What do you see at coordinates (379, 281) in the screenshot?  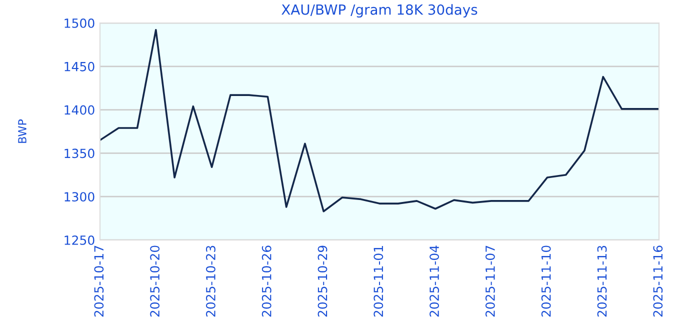 I see `x-tick-label: 2025-11-01` at bounding box center [379, 281].